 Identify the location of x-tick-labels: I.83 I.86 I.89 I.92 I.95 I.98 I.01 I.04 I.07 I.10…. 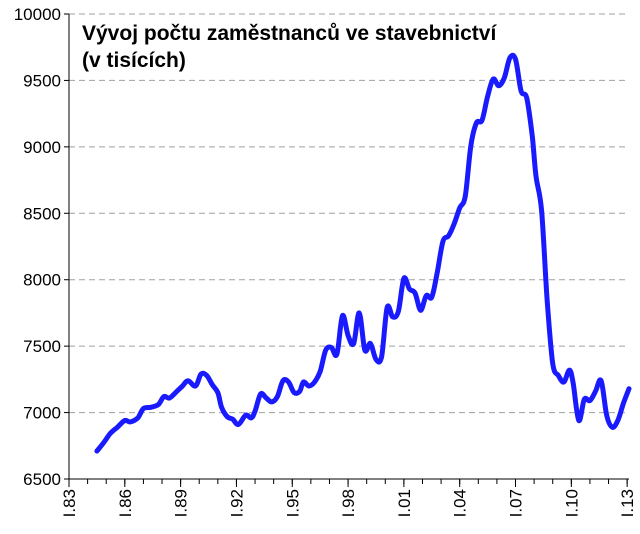
(348, 503).